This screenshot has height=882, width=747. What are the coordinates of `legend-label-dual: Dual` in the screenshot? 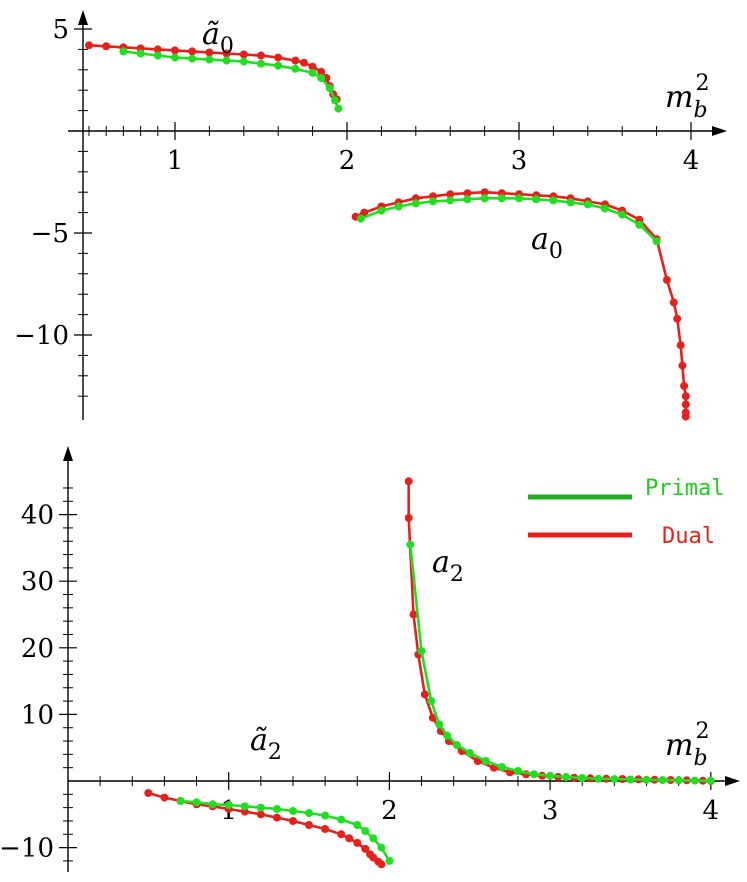 It's located at (688, 536).